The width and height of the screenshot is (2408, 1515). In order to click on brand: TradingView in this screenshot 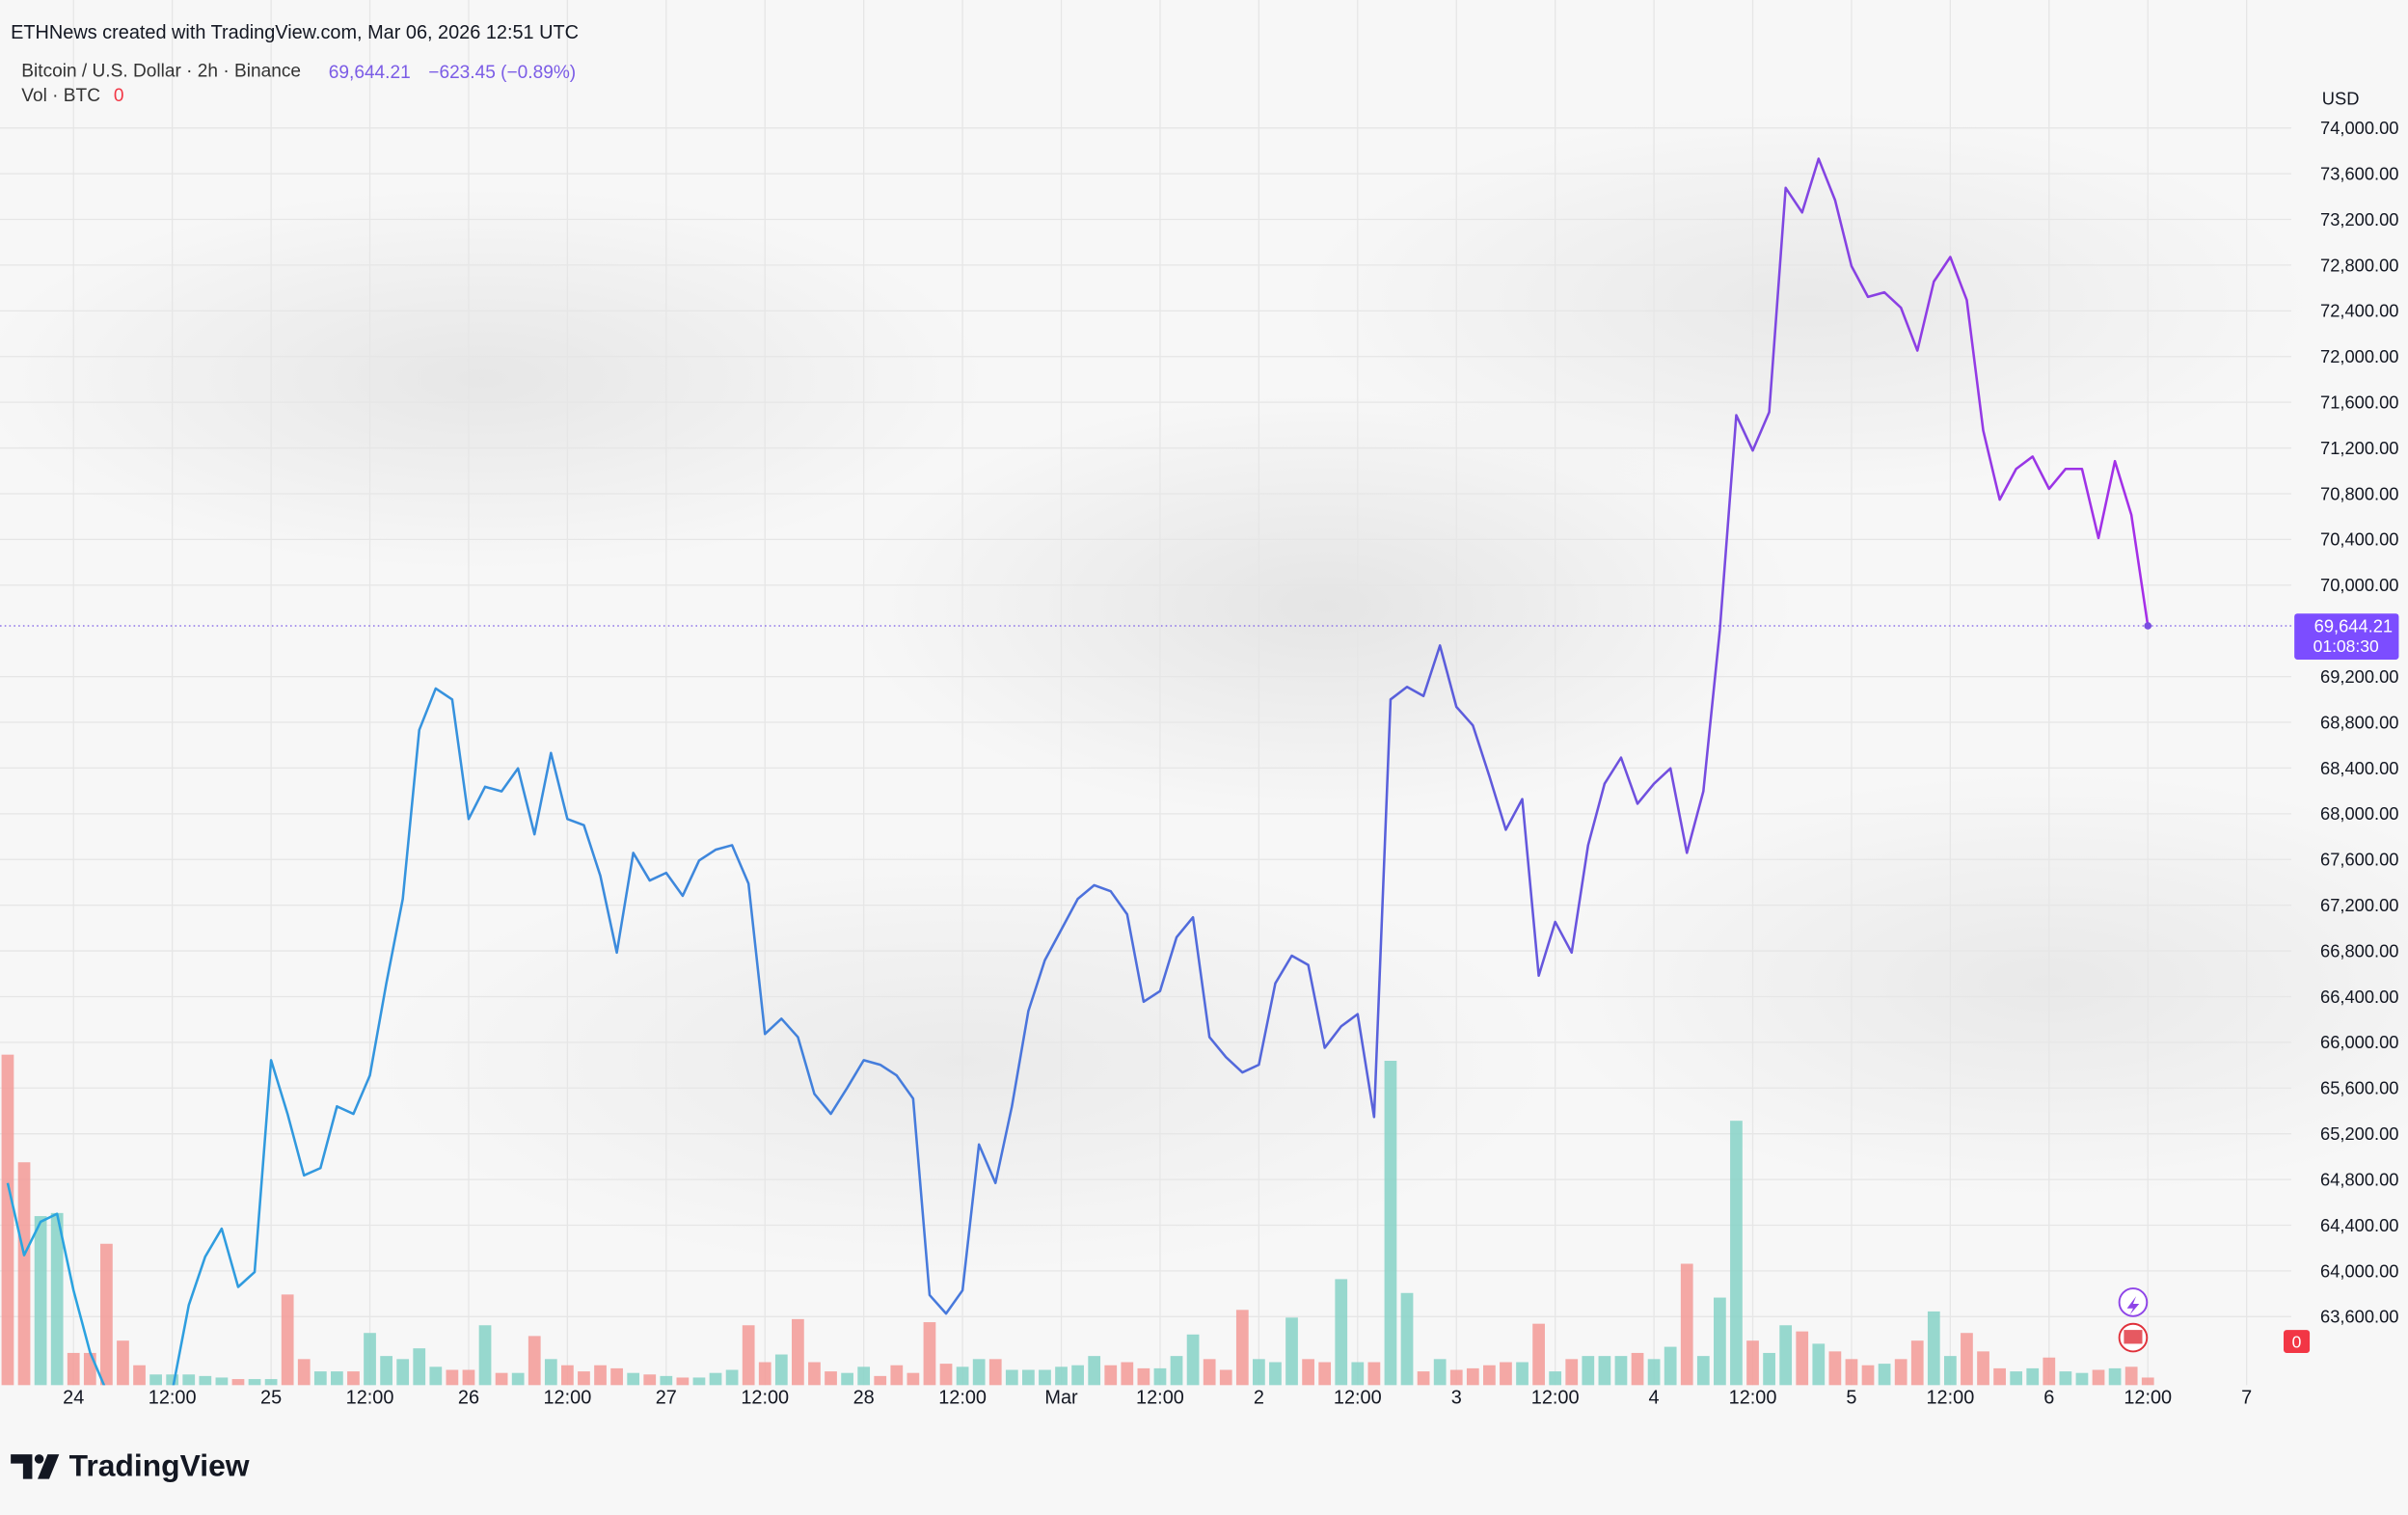, I will do `click(159, 1464)`.